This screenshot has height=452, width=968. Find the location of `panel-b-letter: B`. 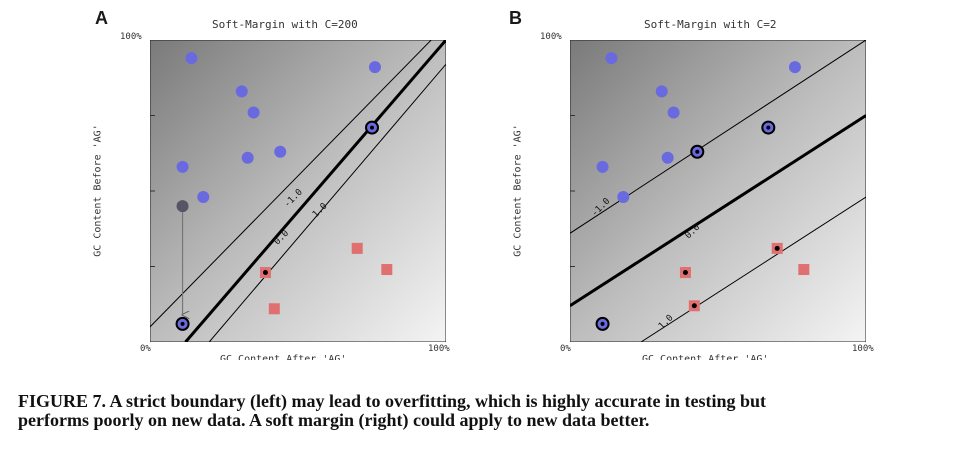

panel-b-letter: B is located at coordinates (515, 18).